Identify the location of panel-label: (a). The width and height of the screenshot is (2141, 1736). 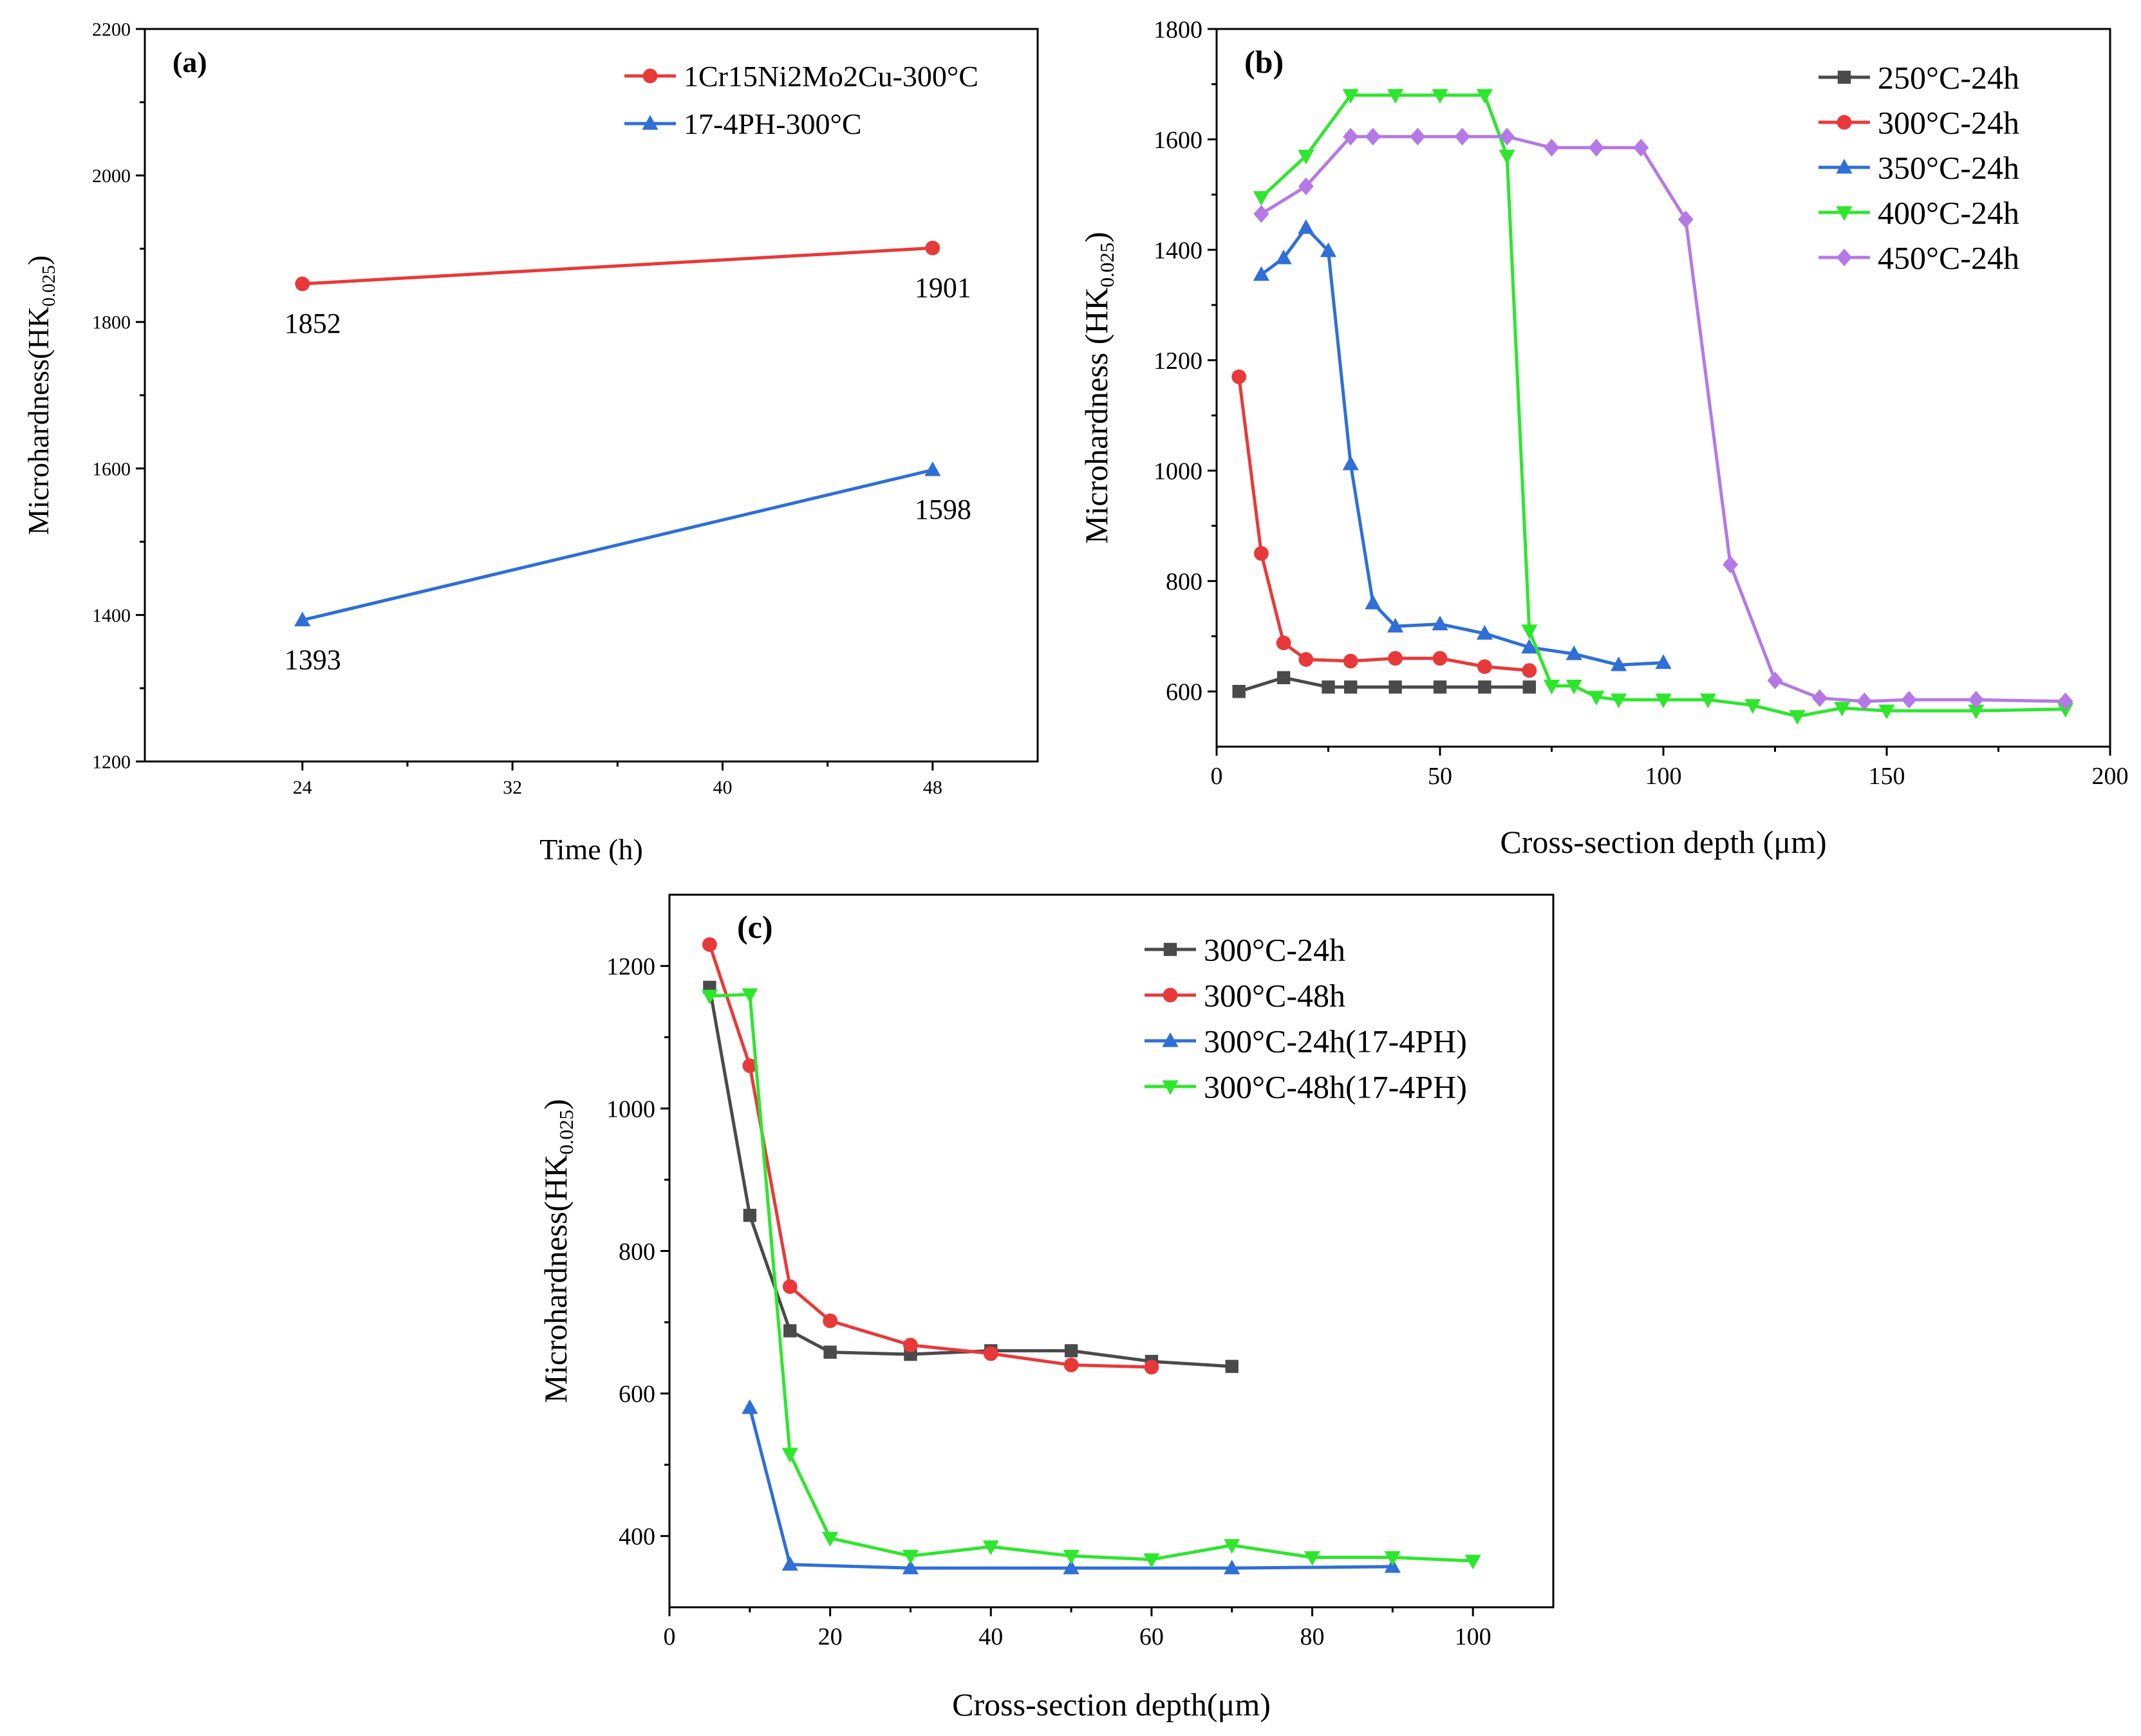
(190, 62).